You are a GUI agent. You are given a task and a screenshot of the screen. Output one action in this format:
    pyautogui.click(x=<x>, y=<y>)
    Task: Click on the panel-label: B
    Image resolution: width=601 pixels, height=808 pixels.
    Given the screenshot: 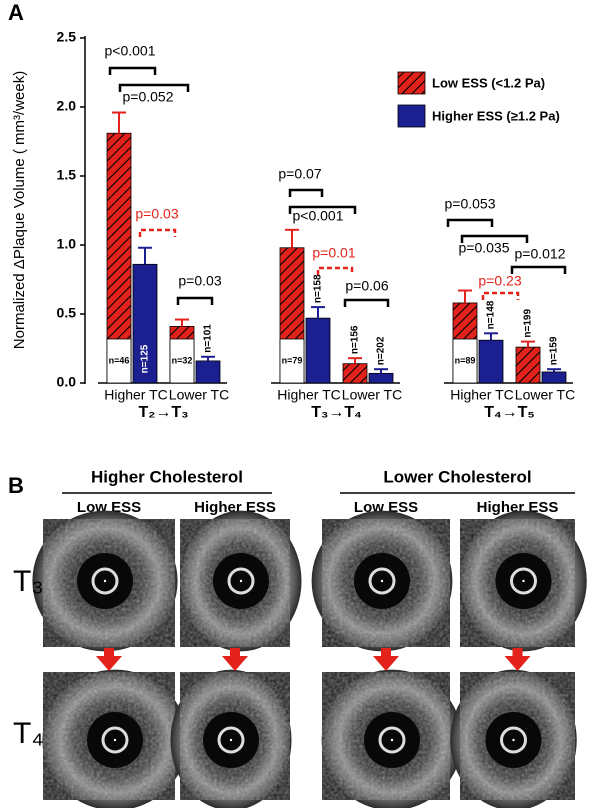 What is the action you would take?
    pyautogui.click(x=16, y=485)
    